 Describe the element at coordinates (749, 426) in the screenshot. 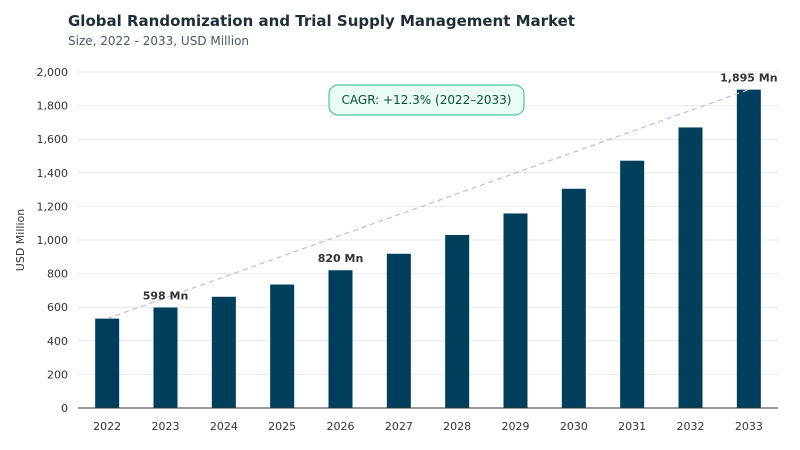

I see `x-tick-label: 2033` at that location.